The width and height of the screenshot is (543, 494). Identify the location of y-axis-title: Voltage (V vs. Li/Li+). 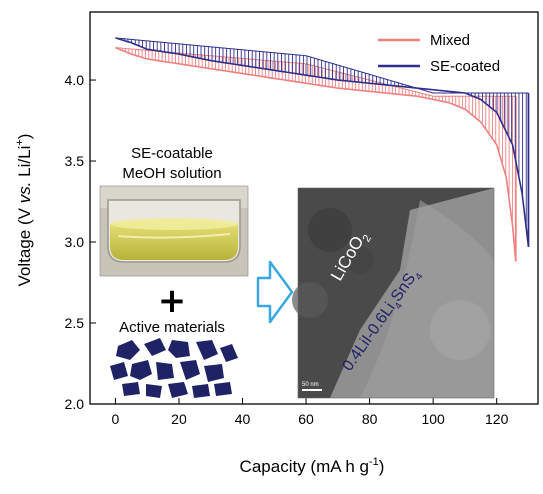
(24, 210).